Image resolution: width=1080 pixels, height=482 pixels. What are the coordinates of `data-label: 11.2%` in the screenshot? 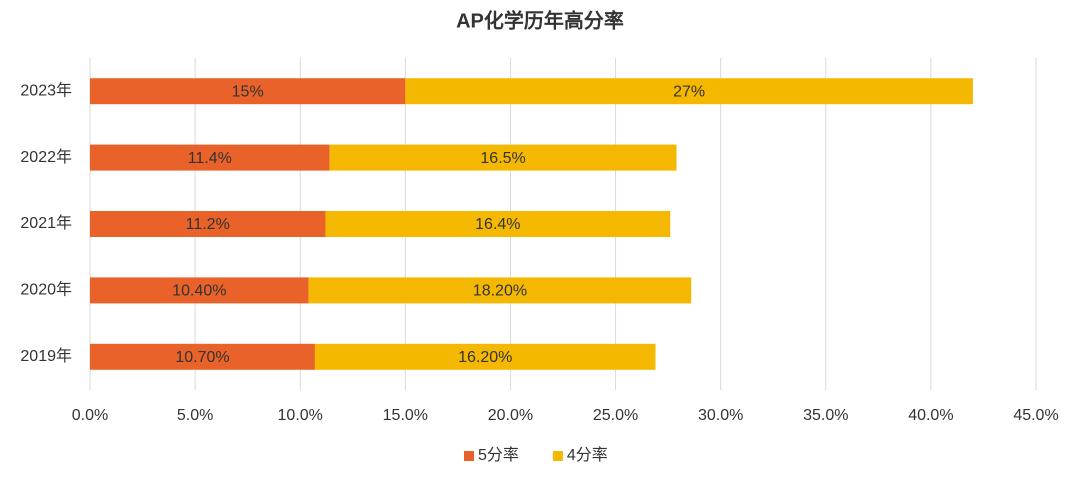 It's located at (208, 224).